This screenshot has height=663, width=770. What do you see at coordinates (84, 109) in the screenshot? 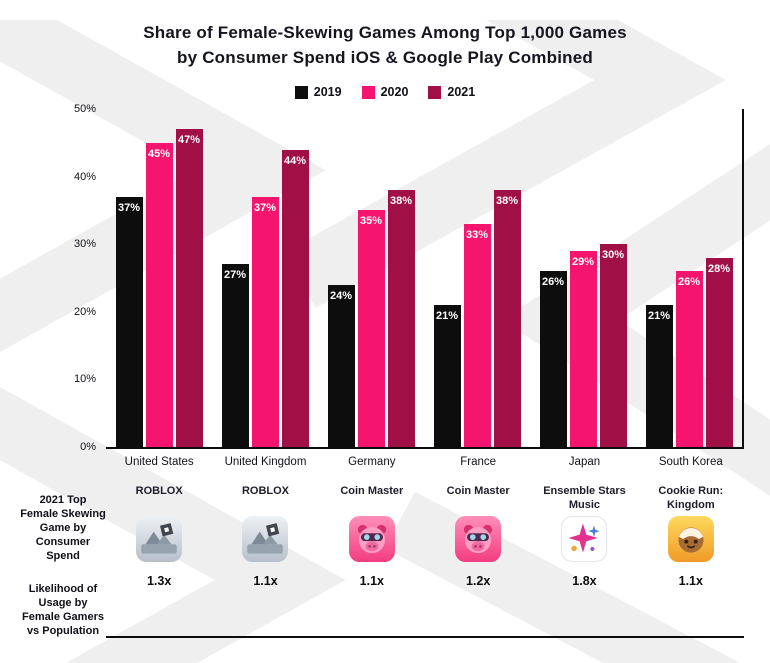
I see `y-tick-label: 50%` at bounding box center [84, 109].